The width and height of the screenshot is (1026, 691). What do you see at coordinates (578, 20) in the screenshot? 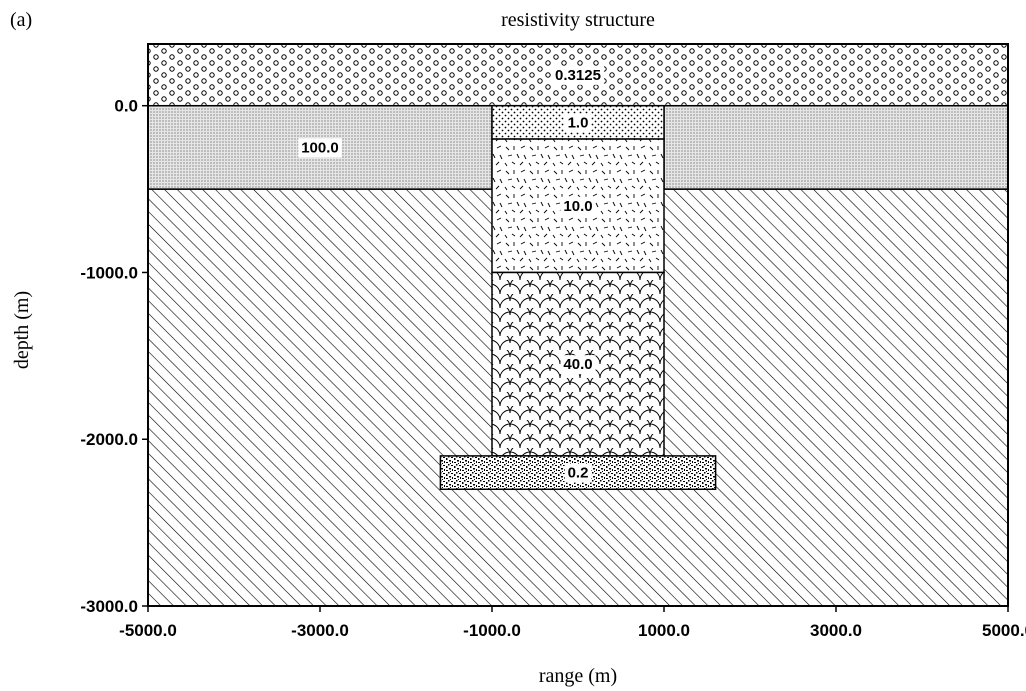
I see `chart-title: resistivity structure` at bounding box center [578, 20].